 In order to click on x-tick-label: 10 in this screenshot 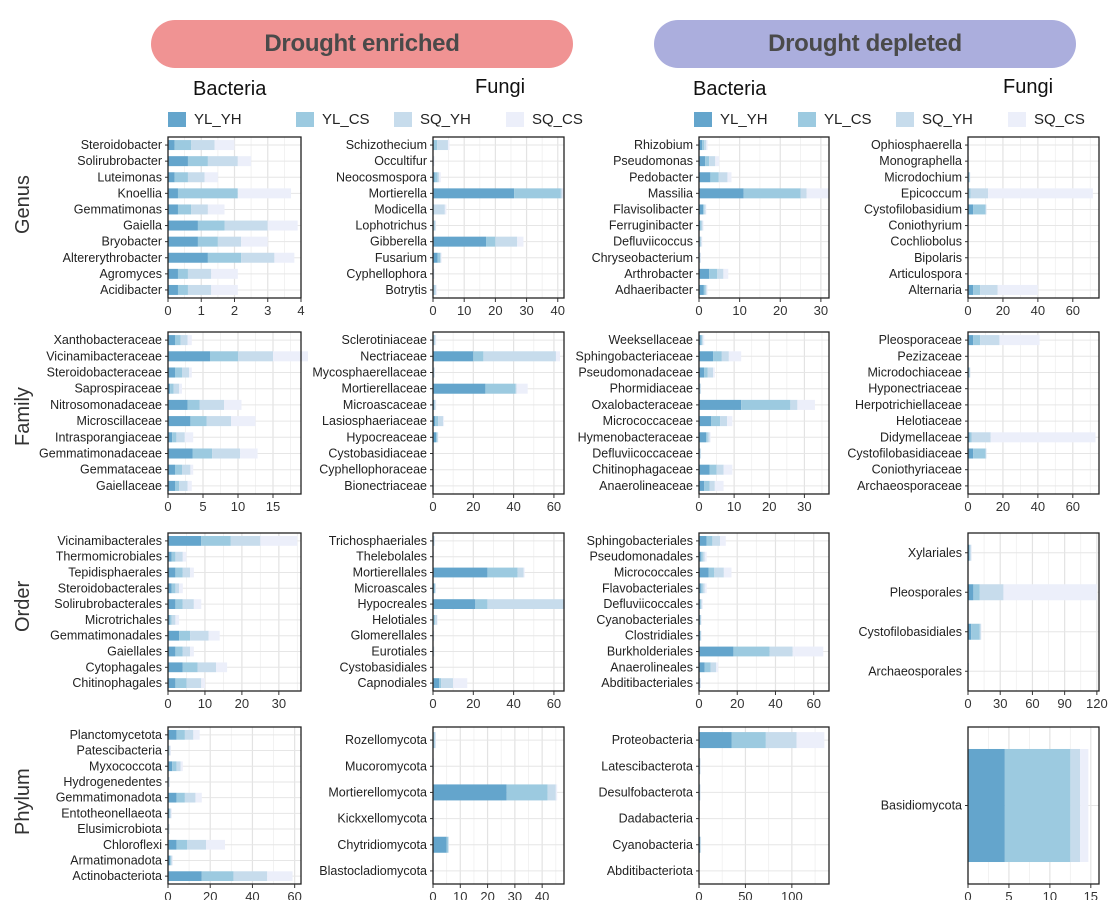, I will do `click(739, 310)`.